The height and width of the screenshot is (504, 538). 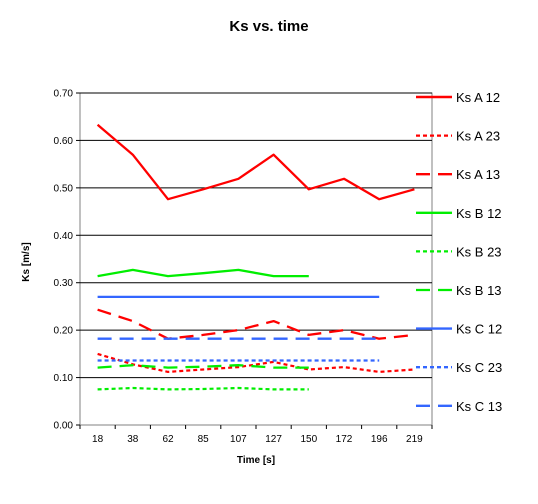 I want to click on y-axis-label: Ks [m/s], so click(x=26, y=261).